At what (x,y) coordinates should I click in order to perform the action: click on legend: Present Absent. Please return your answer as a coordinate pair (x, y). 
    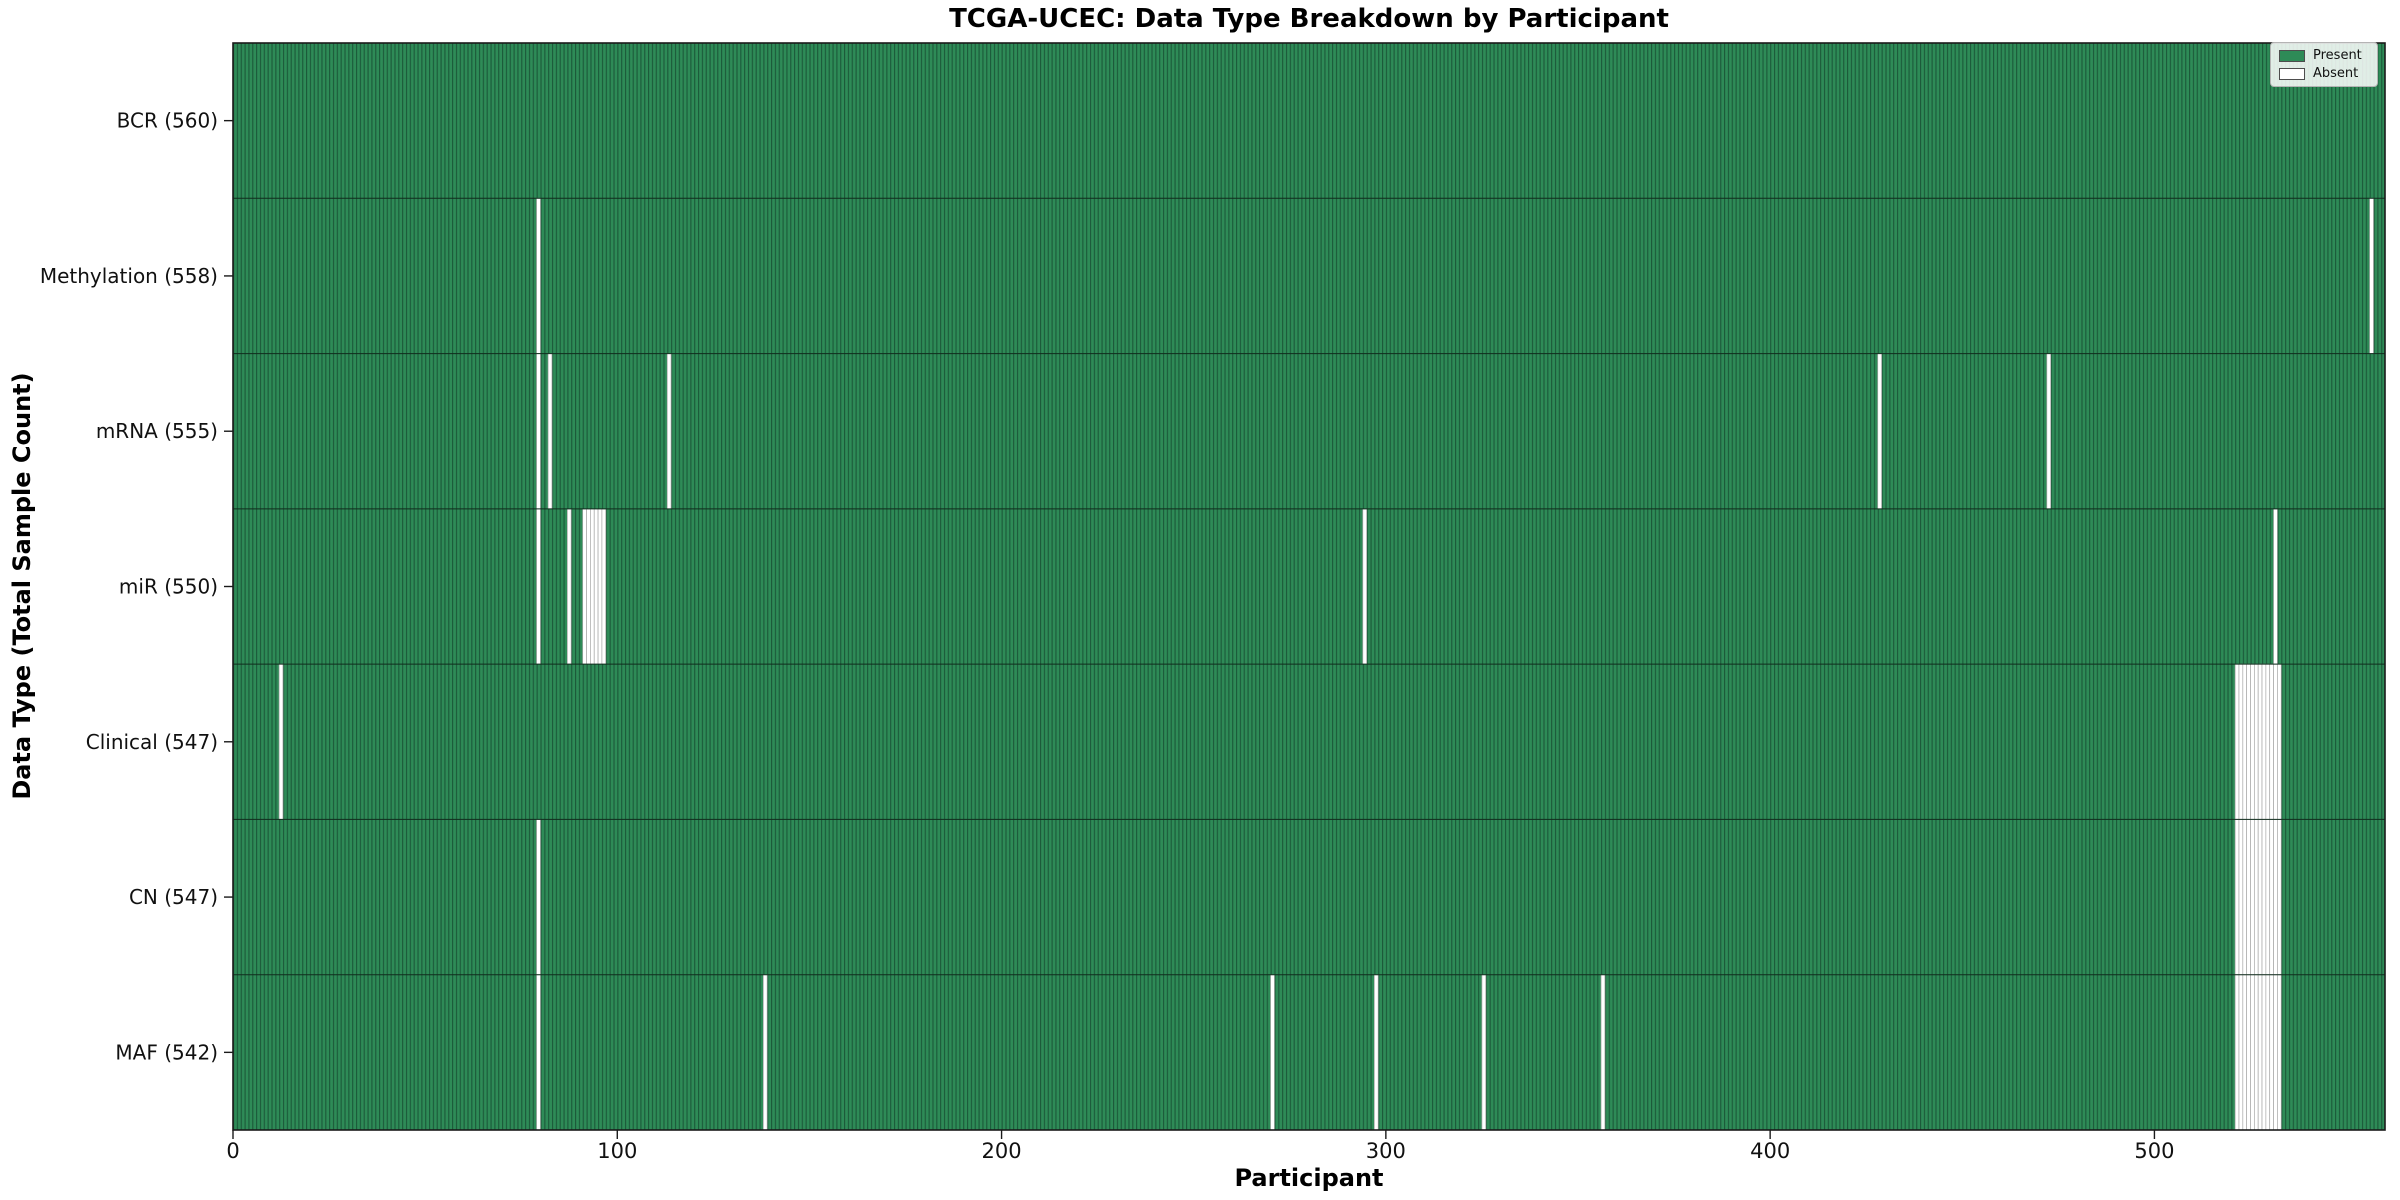
    Looking at the image, I should click on (2324, 64).